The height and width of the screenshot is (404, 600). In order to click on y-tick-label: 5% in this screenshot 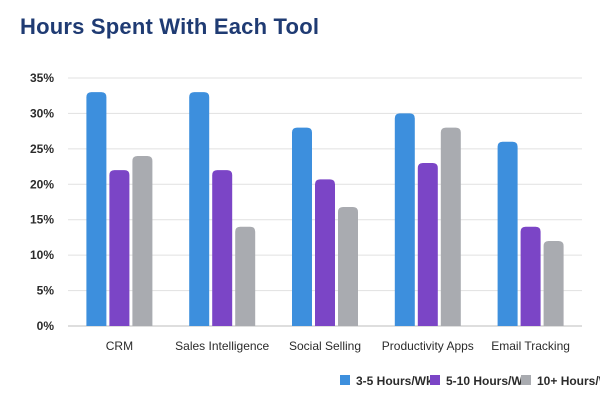, I will do `click(46, 291)`.